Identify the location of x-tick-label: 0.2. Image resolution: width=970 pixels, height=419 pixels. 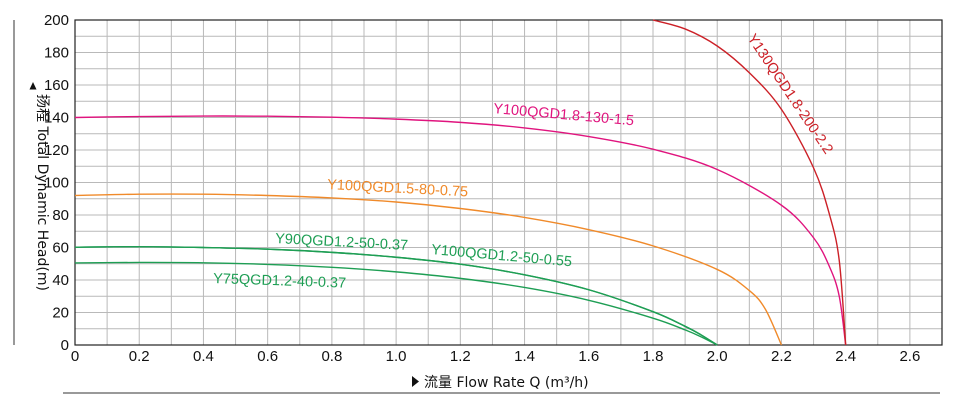
(139, 356).